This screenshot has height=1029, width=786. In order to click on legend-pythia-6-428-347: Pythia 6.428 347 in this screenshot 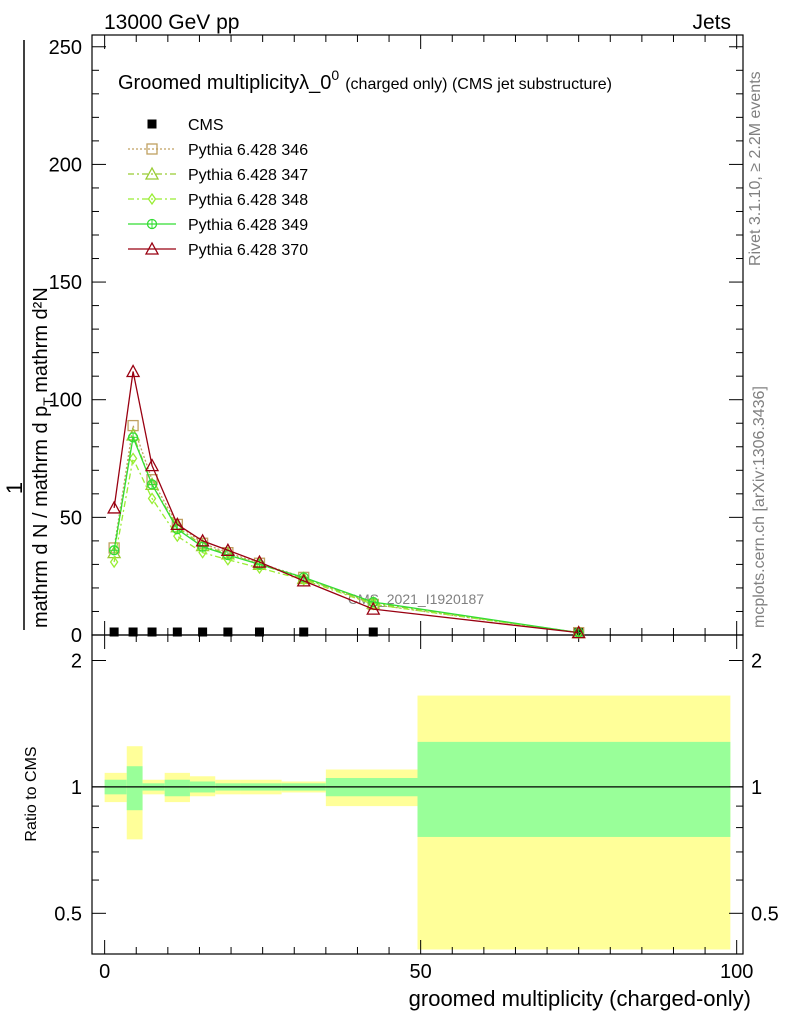, I will do `click(218, 175)`.